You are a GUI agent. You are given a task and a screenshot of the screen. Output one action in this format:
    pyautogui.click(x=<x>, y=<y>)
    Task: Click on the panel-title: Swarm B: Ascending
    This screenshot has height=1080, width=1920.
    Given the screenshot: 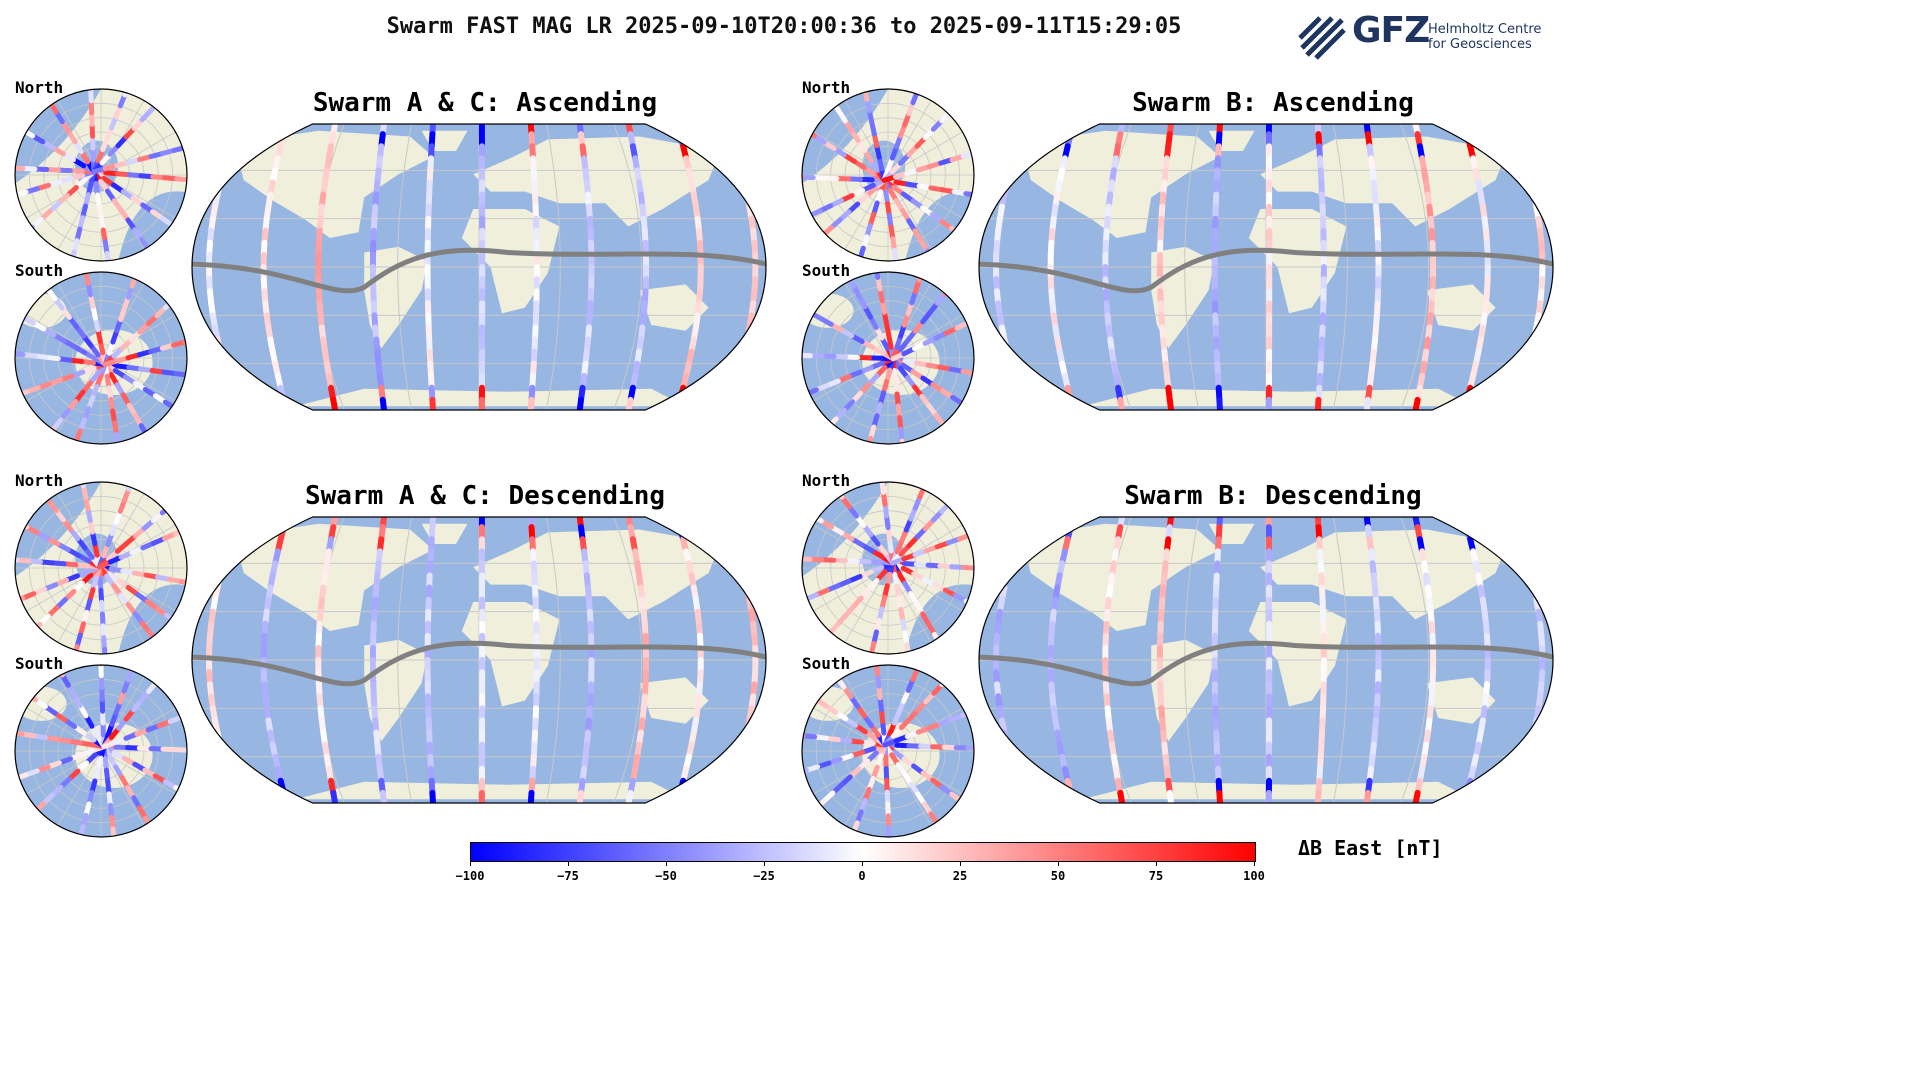 What is the action you would take?
    pyautogui.click(x=1273, y=103)
    